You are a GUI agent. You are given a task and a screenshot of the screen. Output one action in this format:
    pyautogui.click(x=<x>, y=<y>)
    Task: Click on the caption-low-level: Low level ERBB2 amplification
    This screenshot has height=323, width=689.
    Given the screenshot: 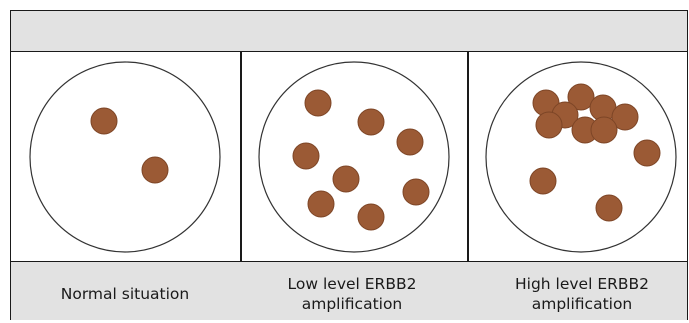 What is the action you would take?
    pyautogui.click(x=352, y=293)
    